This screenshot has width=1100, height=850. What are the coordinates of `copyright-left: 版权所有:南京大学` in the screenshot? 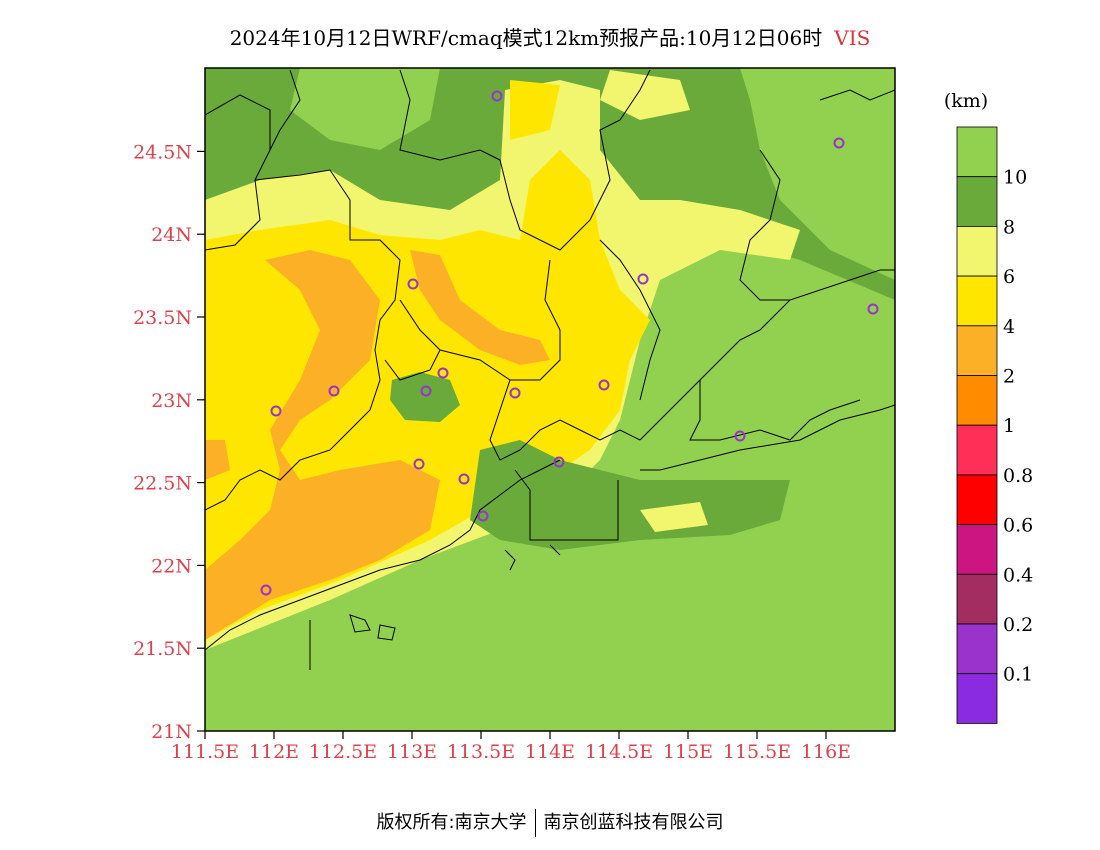 It's located at (451, 822).